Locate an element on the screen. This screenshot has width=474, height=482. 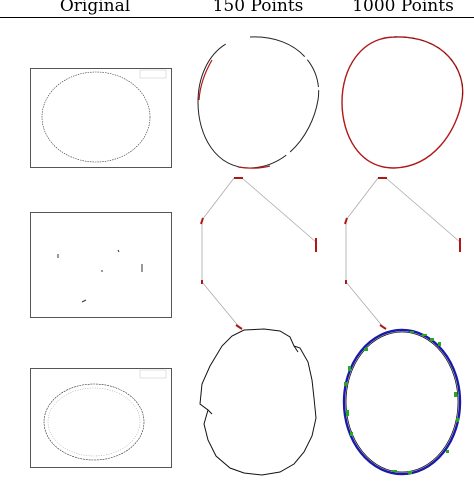
row2-original-plot is located at coordinates (98, 265).